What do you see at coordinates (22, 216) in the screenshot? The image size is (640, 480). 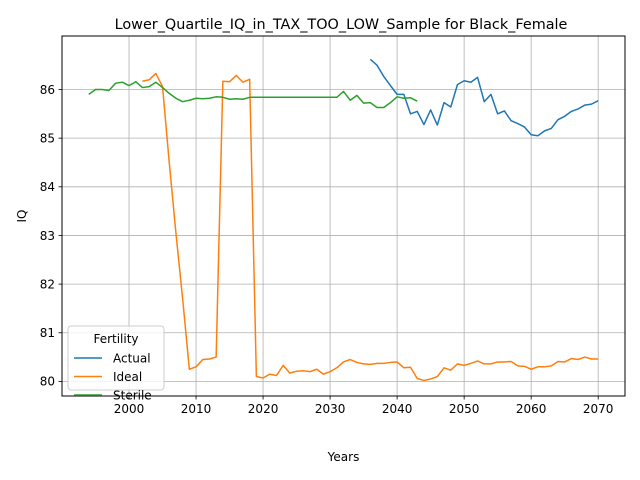 I see `y-axis-label: IQ` at bounding box center [22, 216].